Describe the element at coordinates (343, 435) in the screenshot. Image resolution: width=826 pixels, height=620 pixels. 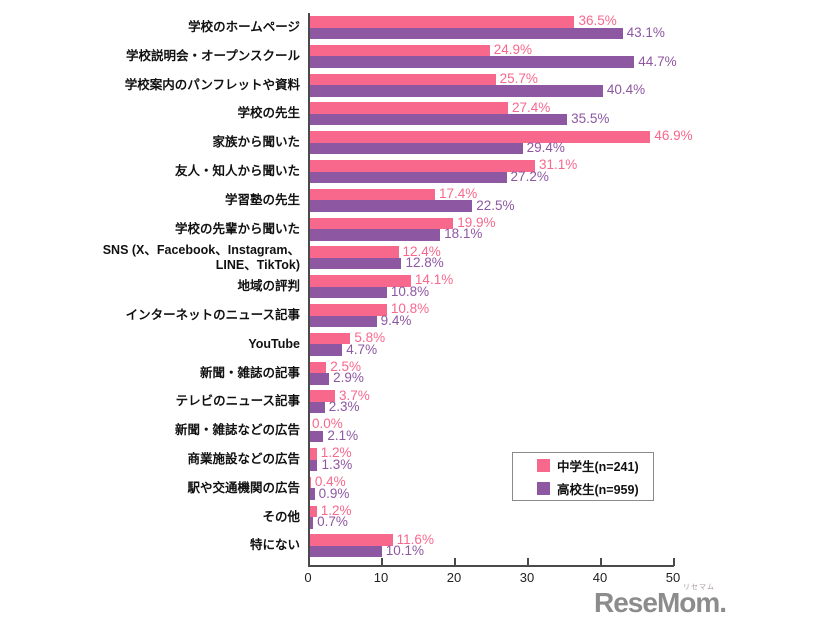
I see `value-label-series-1: 2.1%` at that location.